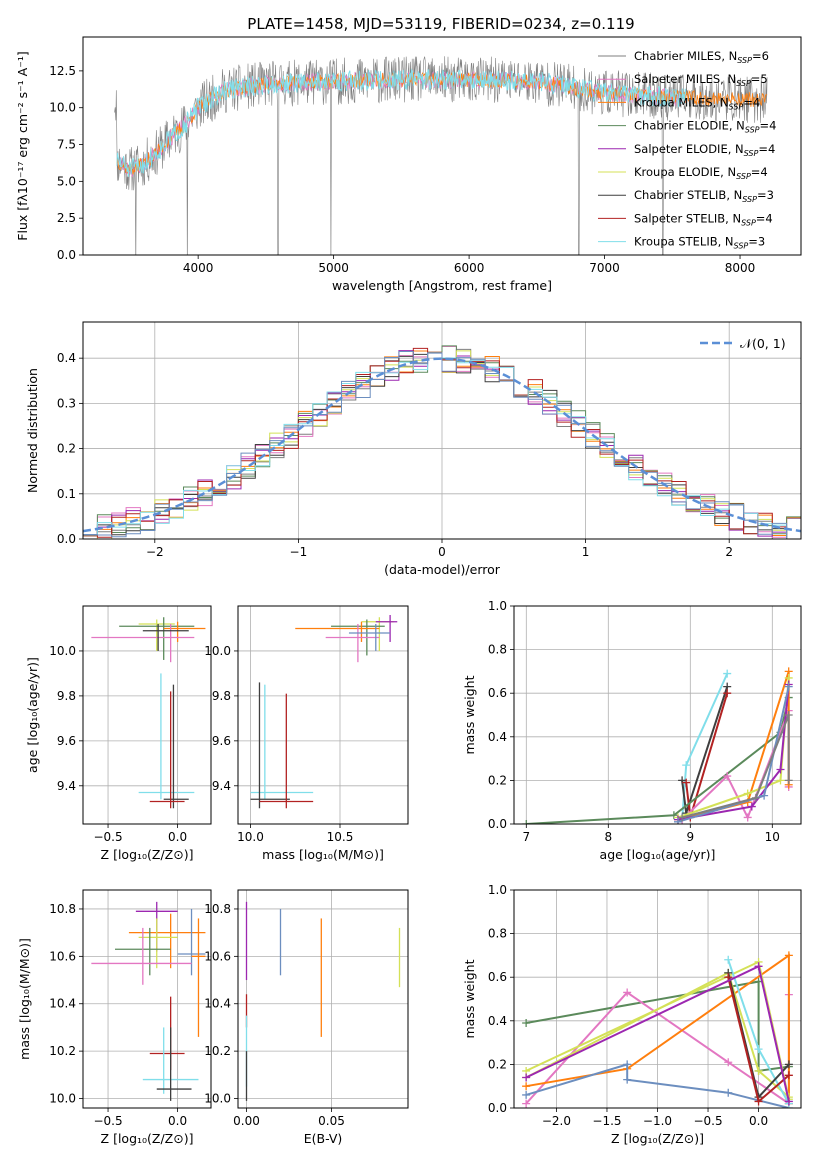  Describe the element at coordinates (217, 1099) in the screenshot. I see `mass_vs_EBV-ytick-label: 10.0` at that location.